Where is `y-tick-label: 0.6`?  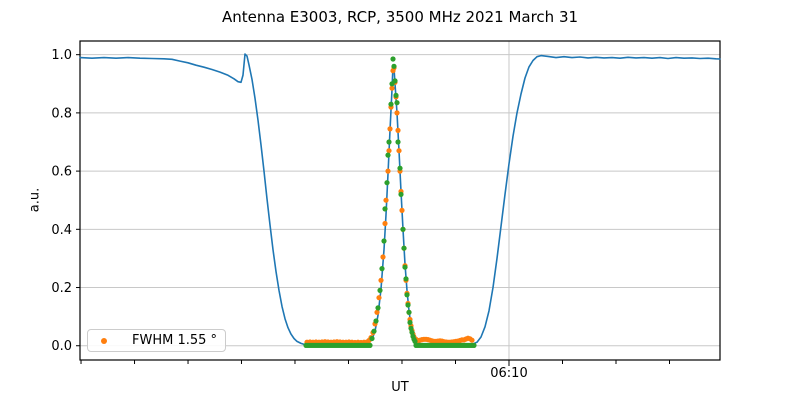 y-tick-label: 0.6 is located at coordinates (61, 172).